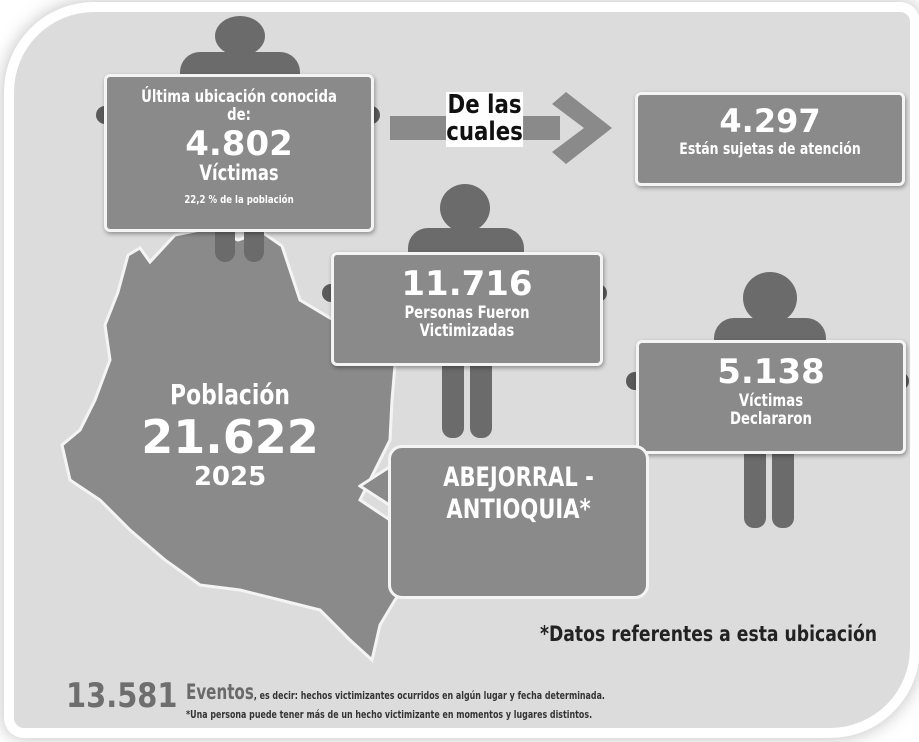  Describe the element at coordinates (467, 330) in the screenshot. I see `victimized-label-line2: Victimizadas` at that location.